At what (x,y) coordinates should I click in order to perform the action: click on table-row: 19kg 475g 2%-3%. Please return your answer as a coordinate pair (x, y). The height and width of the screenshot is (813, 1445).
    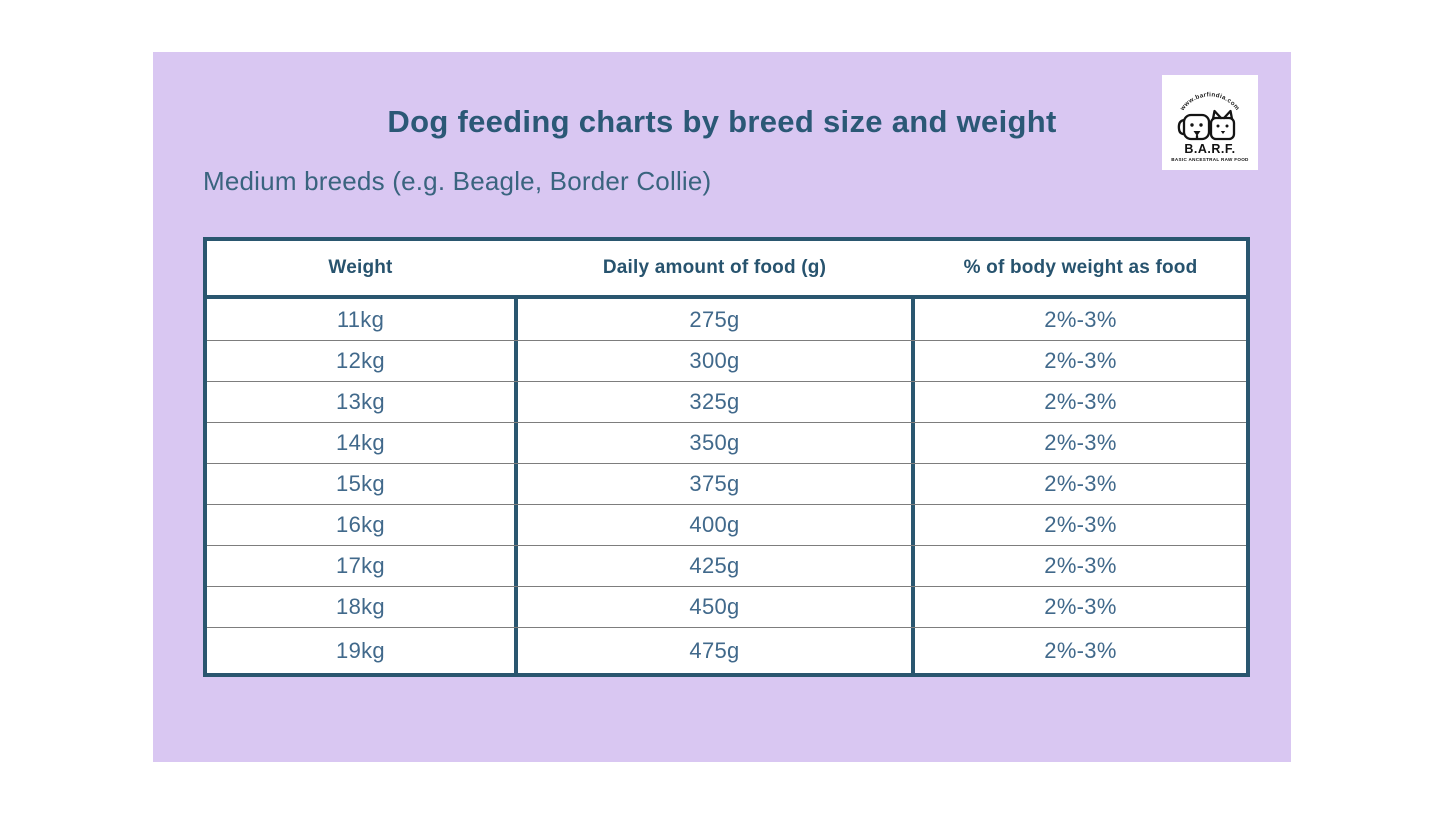
    Looking at the image, I should click on (726, 650).